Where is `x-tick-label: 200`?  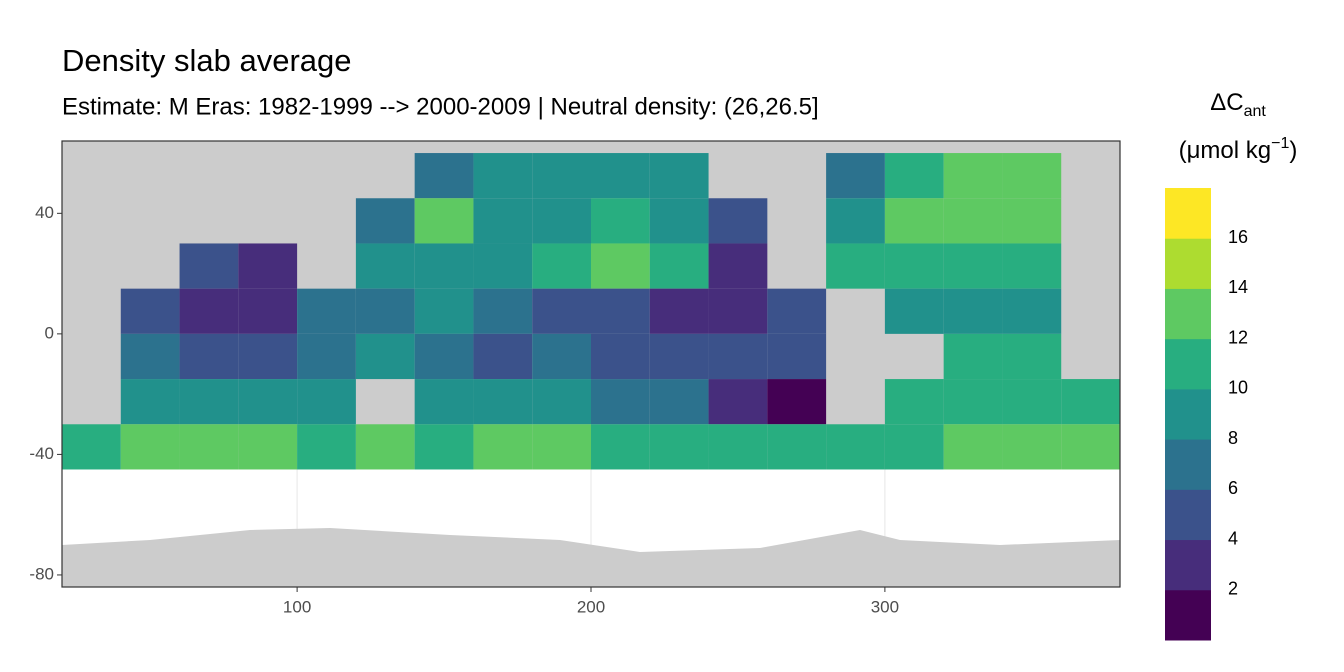 x-tick-label: 200 is located at coordinates (591, 606).